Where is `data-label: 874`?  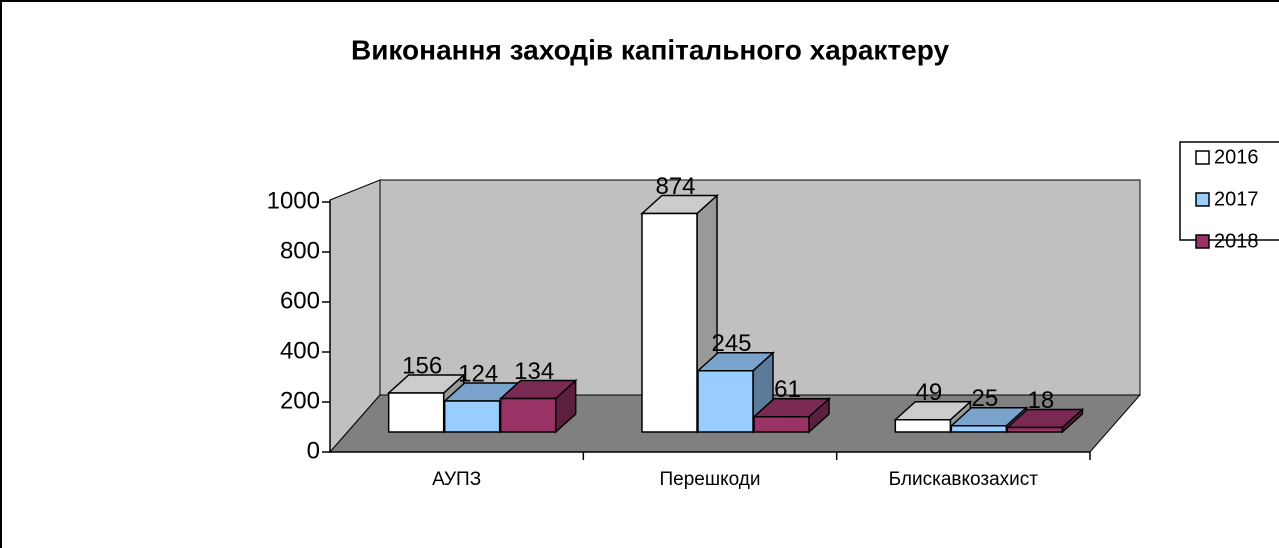 data-label: 874 is located at coordinates (675, 186).